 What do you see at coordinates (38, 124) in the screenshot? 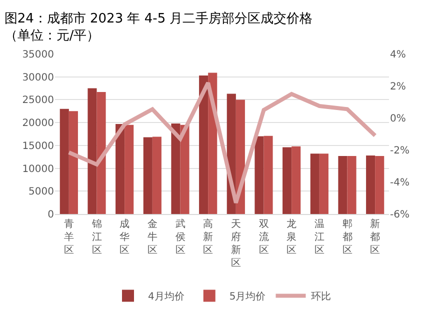
I see `y-tick-label: 20000` at bounding box center [38, 124].